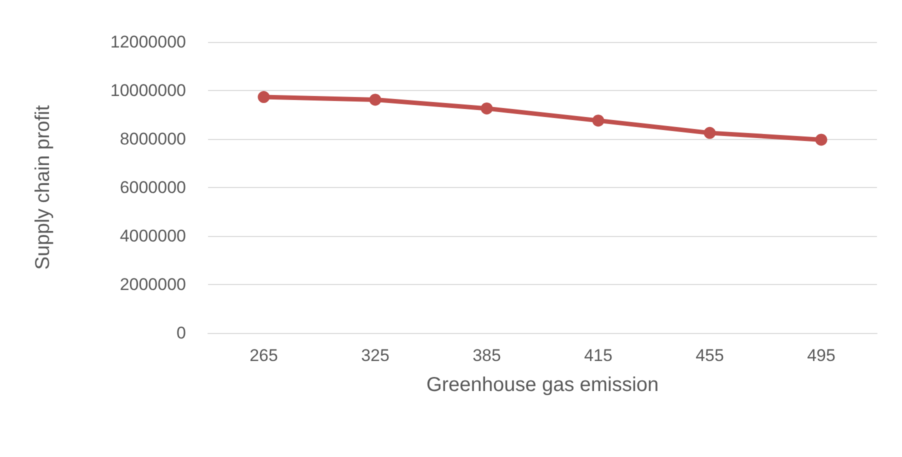 The image size is (902, 457). Describe the element at coordinates (375, 355) in the screenshot. I see `x-tick-label: 325` at that location.